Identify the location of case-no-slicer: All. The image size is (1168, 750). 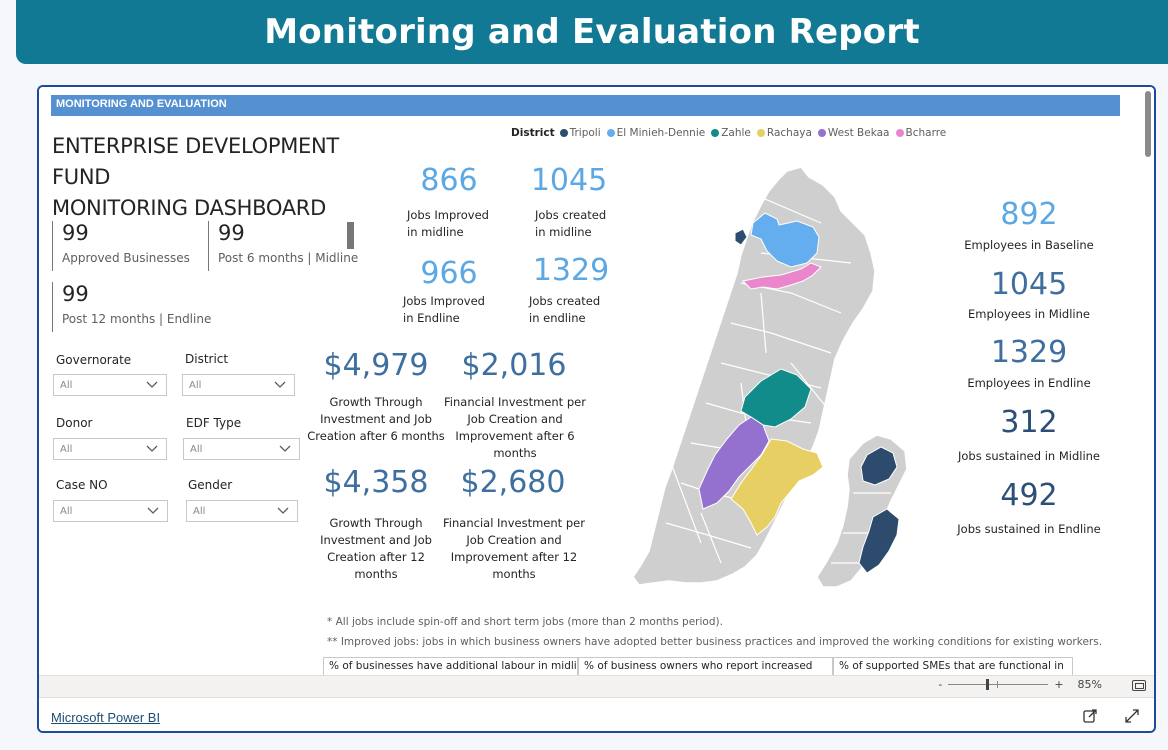
(110, 511).